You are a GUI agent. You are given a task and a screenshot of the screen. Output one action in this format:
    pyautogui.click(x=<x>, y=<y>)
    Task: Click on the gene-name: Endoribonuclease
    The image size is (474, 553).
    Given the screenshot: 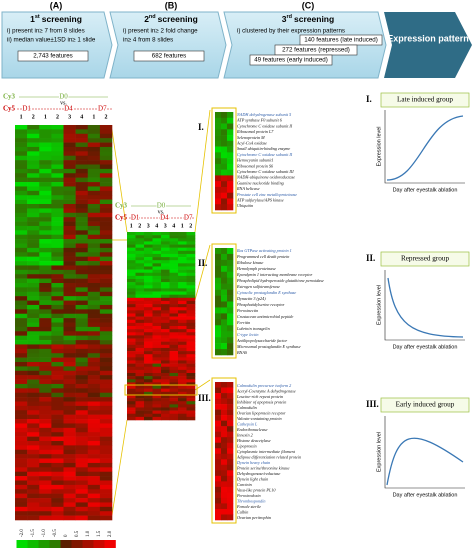 What is the action you would take?
    pyautogui.click(x=252, y=429)
    